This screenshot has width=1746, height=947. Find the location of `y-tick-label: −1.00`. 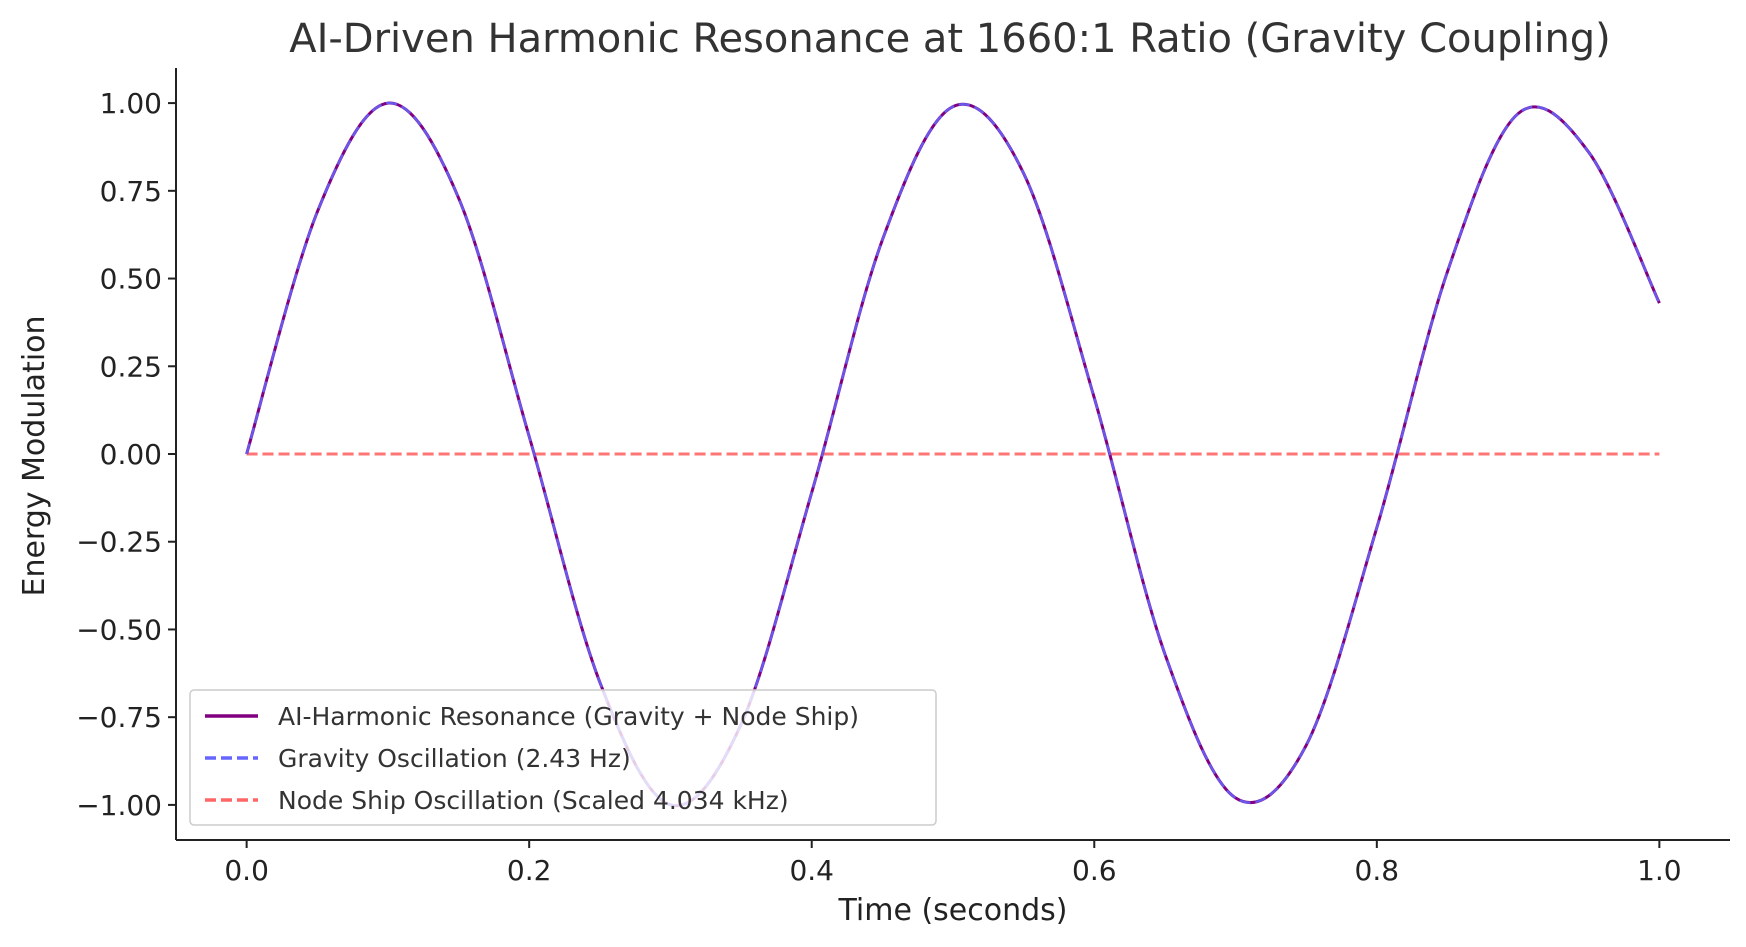

y-tick-label: −1.00 is located at coordinates (119, 805).